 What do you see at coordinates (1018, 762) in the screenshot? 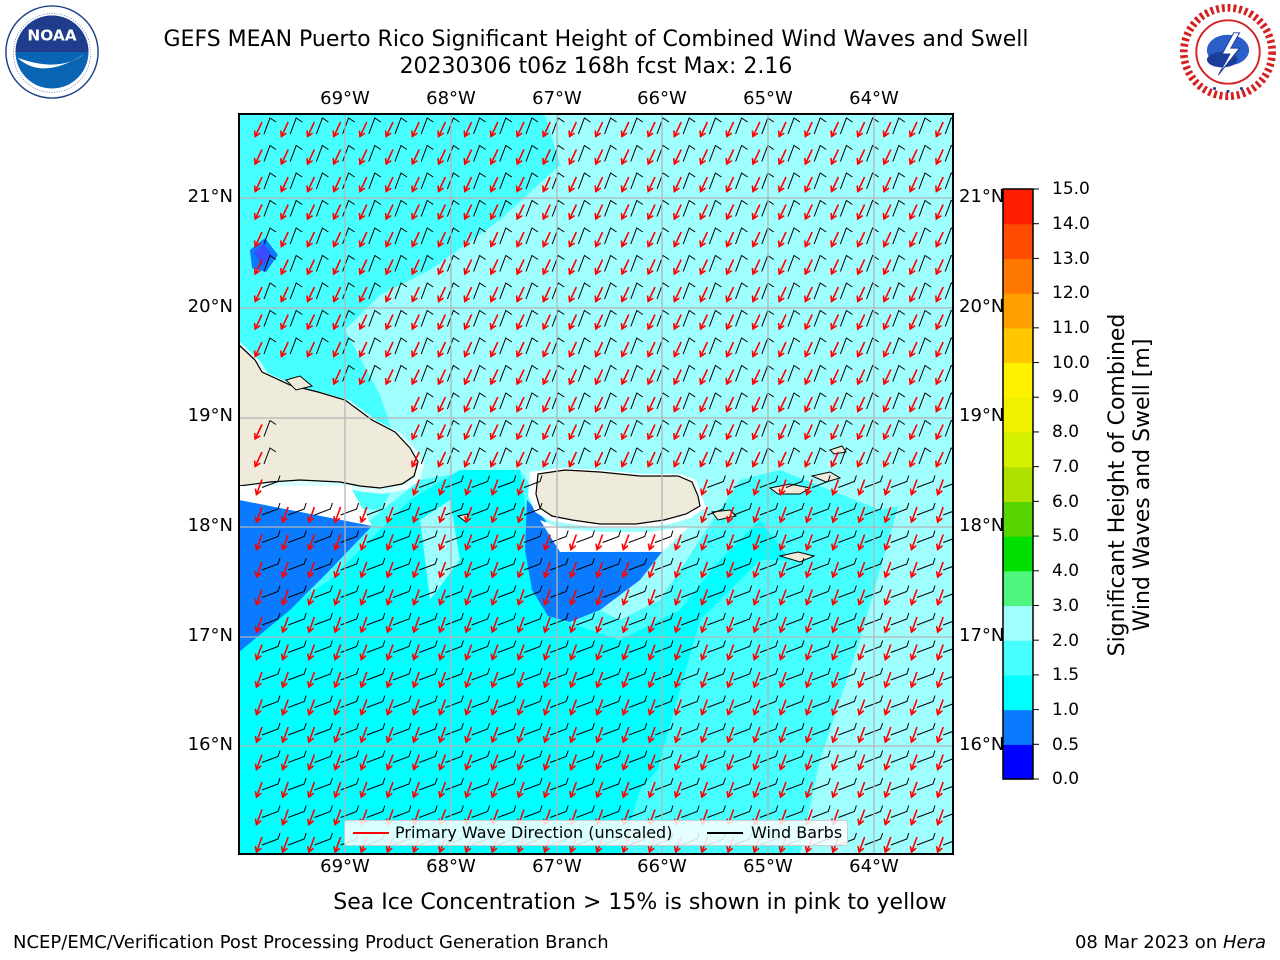
I see `colorbar-segment` at bounding box center [1018, 762].